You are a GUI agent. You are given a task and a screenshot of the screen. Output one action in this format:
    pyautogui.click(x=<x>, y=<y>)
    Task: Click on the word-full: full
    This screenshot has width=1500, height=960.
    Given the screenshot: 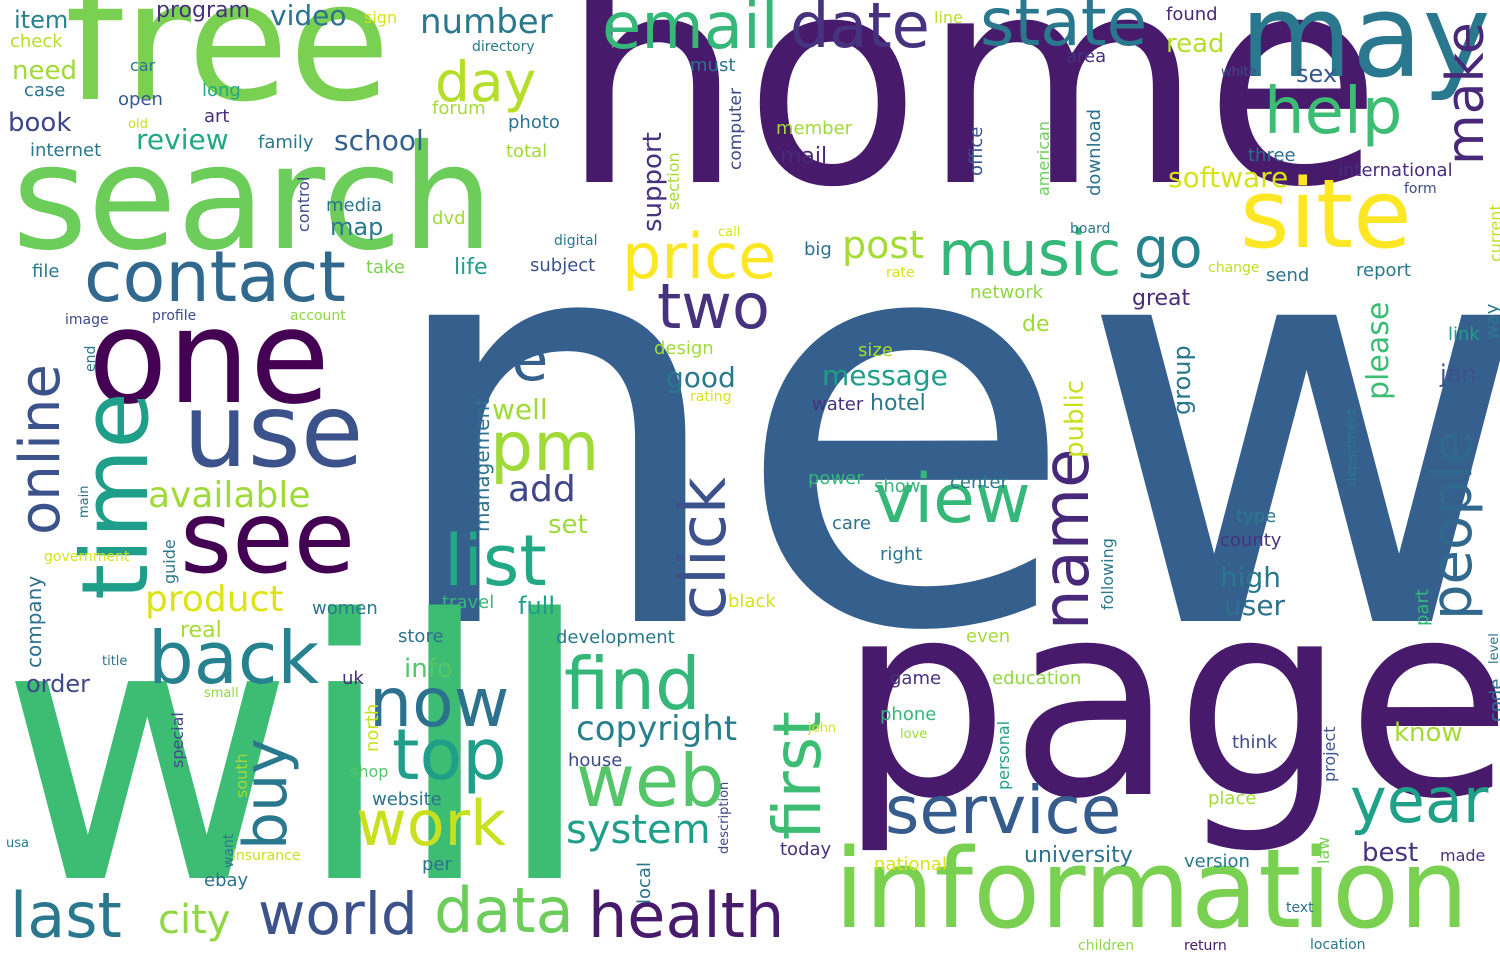 What is the action you would take?
    pyautogui.click(x=536, y=606)
    